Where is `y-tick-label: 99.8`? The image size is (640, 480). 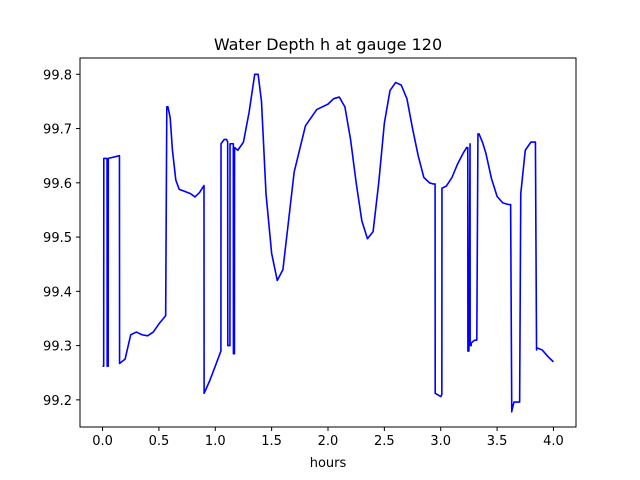 y-tick-label: 99.8 is located at coordinates (57, 75).